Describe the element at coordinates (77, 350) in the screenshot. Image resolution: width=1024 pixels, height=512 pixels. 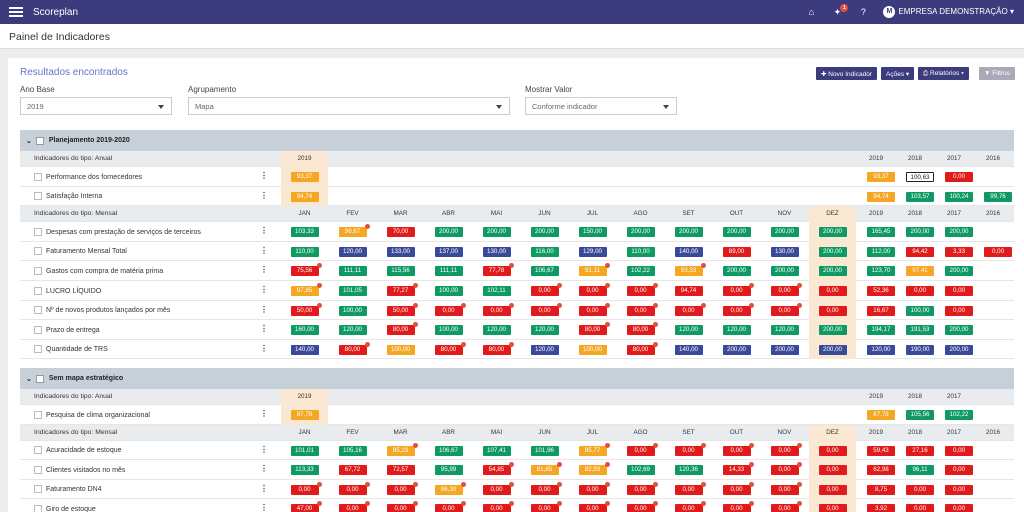
I see `indicator-label: Quantidade de TRS` at that location.